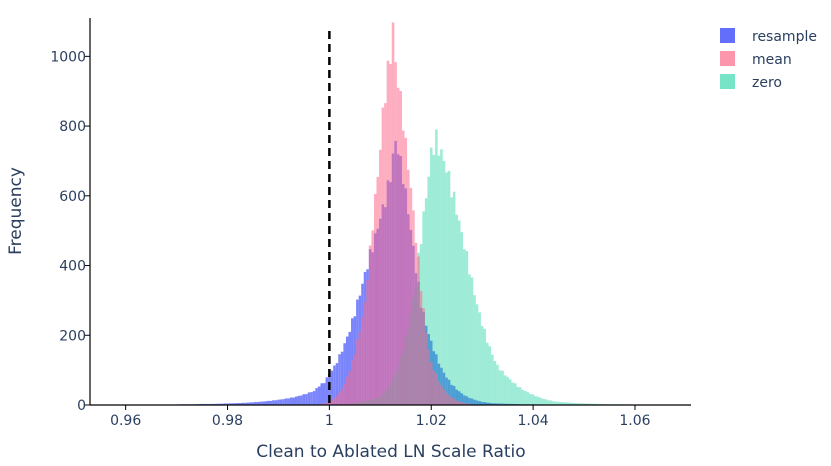 The width and height of the screenshot is (831, 466). I want to click on y-axis-title: Frequency, so click(16, 211).